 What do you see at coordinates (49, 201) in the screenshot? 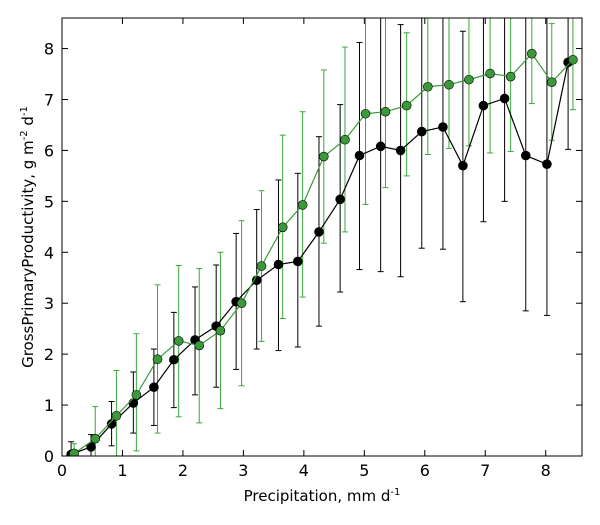
I see `y-tick-label: 5` at bounding box center [49, 201].